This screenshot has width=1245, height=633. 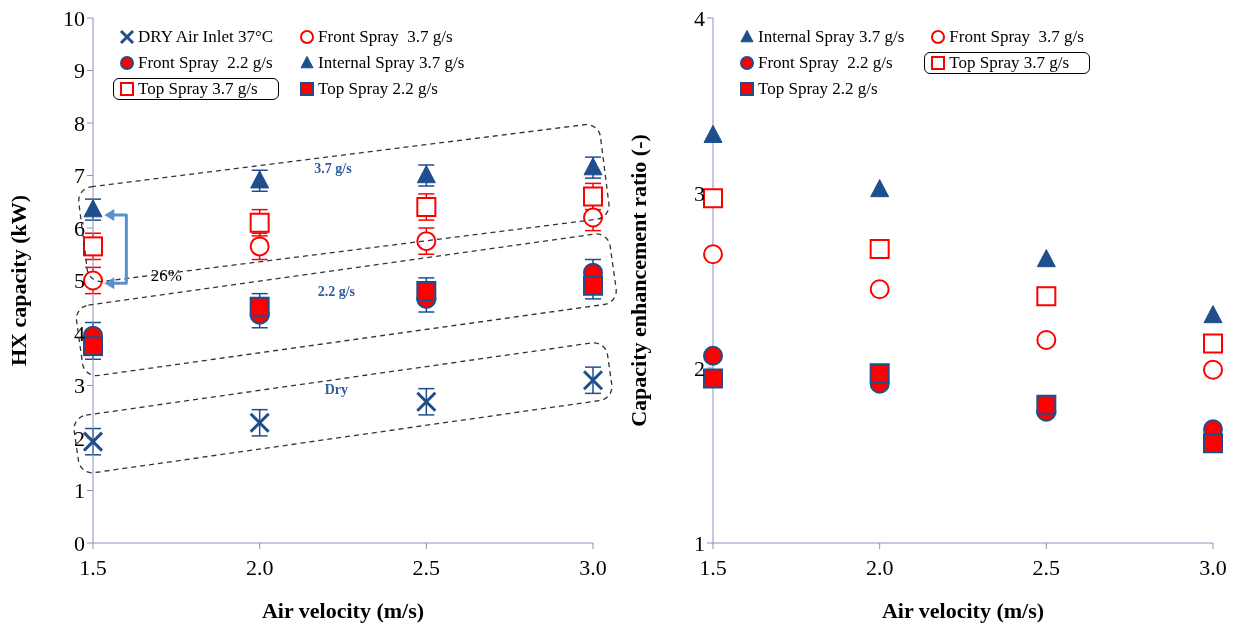 What do you see at coordinates (166, 276) in the screenshot?
I see `annotation: 26%` at bounding box center [166, 276].